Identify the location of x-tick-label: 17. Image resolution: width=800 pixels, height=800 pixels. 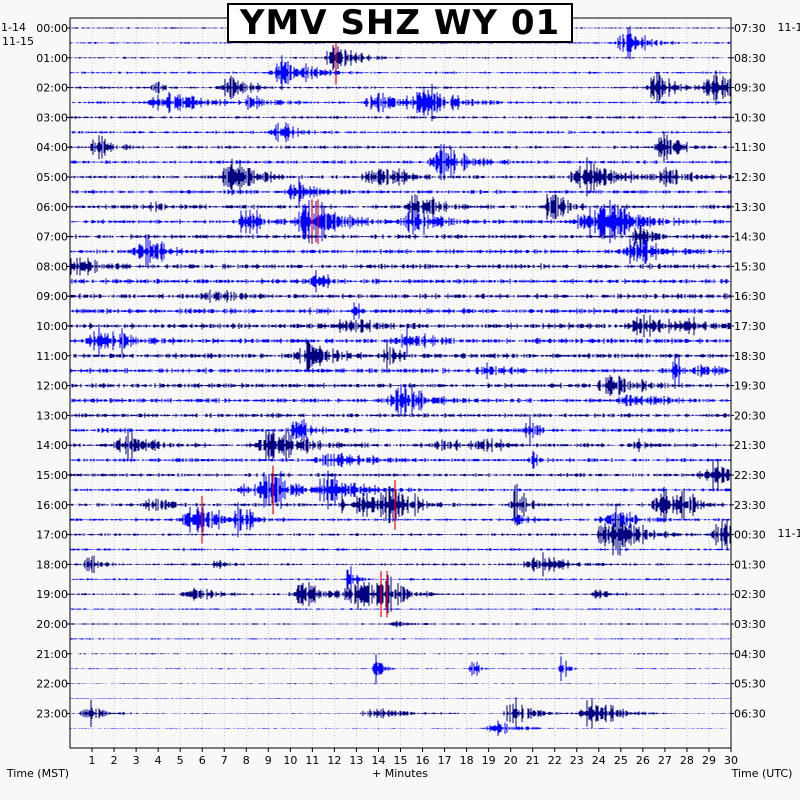
(445, 760).